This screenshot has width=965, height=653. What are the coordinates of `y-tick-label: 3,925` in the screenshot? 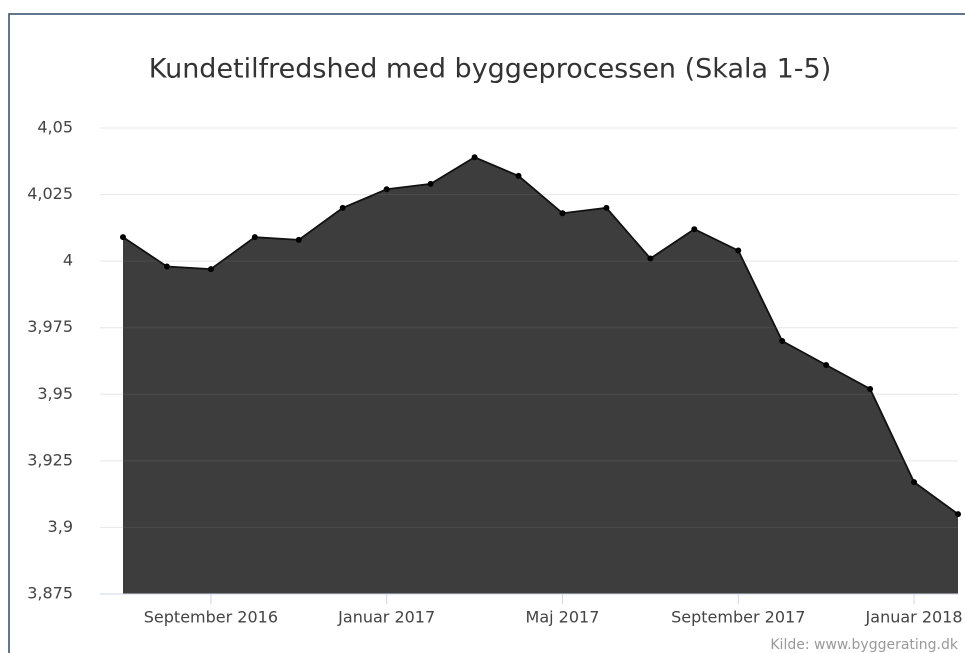 It's located at (50, 459).